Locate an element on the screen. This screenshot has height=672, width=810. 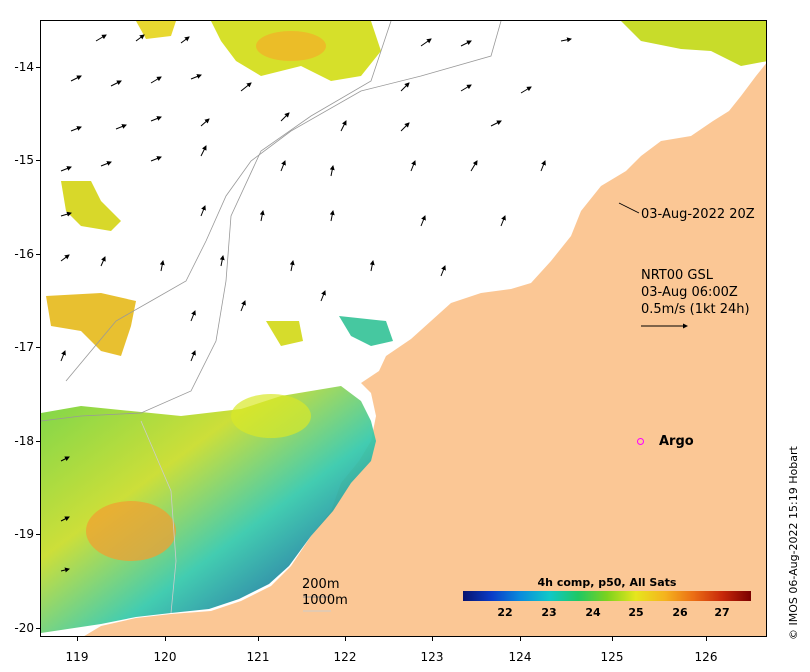
x-tick-label: 126 is located at coordinates (706, 657).